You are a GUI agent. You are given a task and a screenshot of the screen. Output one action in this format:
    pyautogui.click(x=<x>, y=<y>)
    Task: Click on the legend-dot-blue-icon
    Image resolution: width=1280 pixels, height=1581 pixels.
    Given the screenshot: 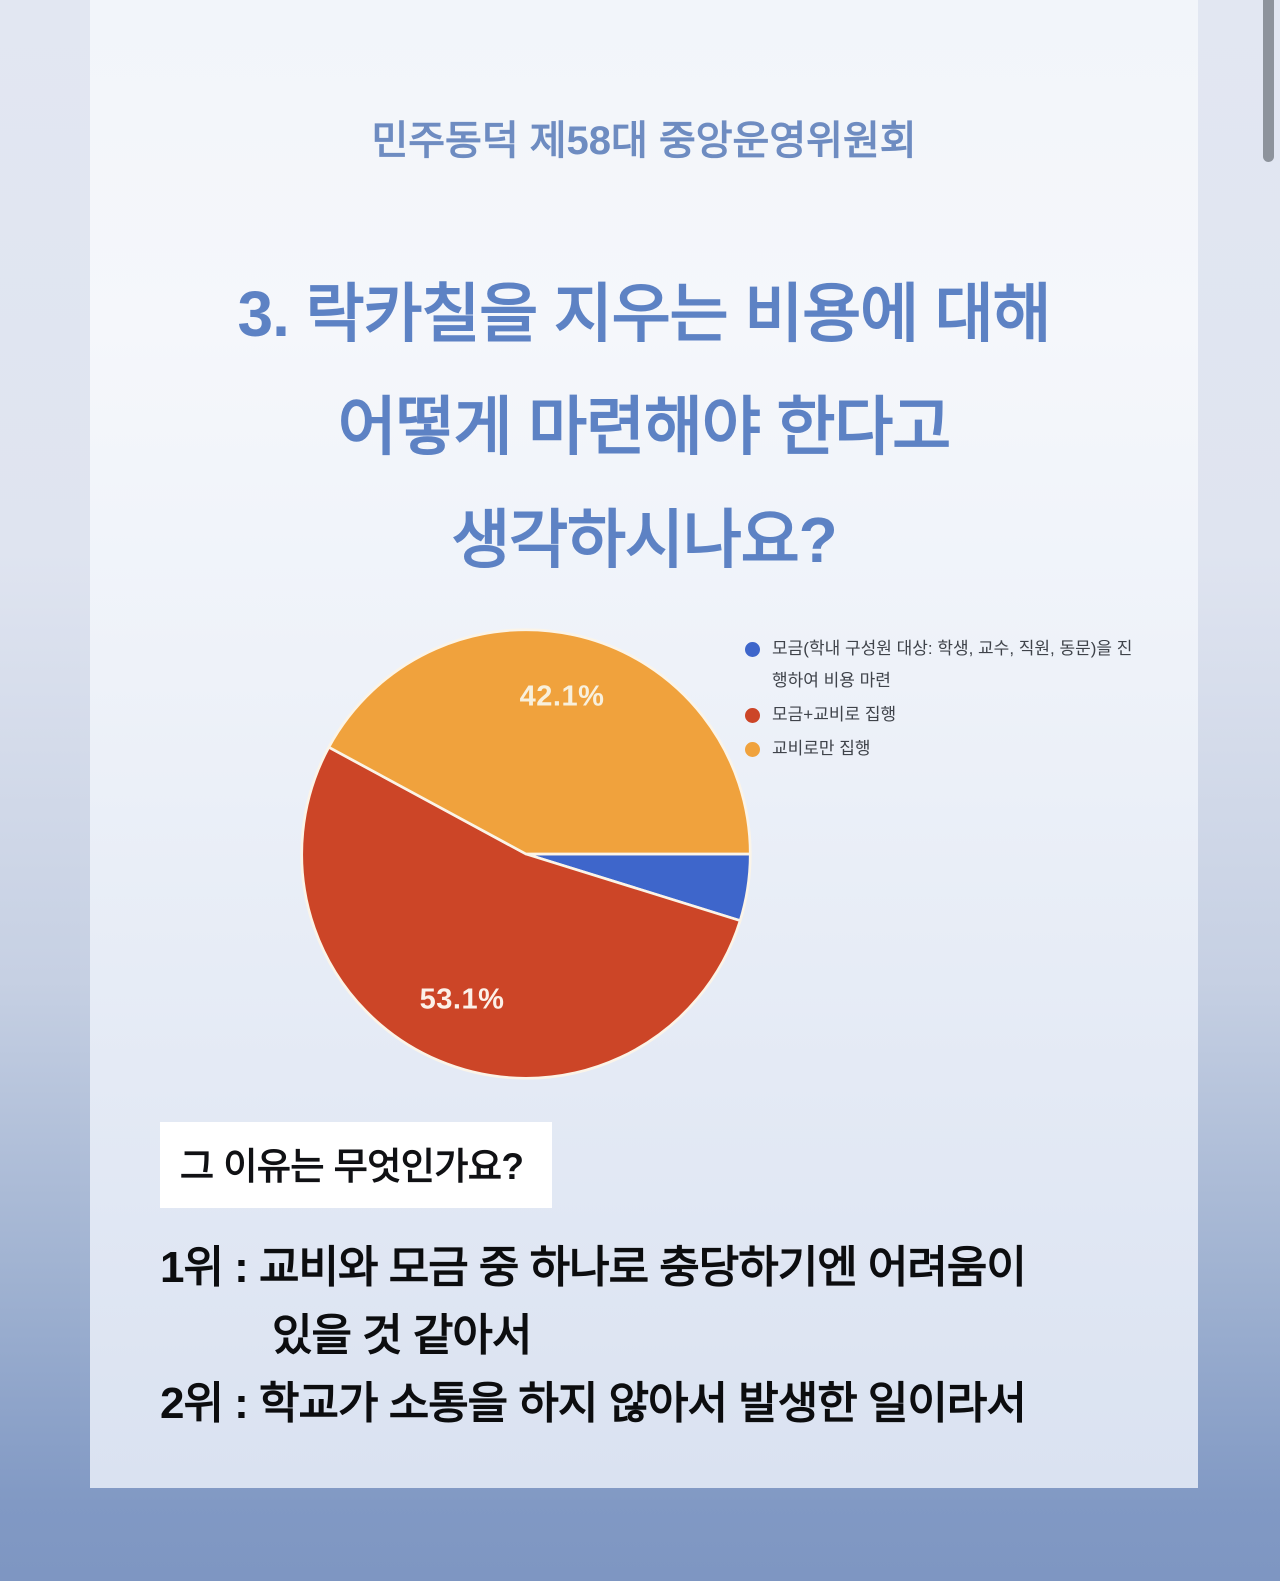 What is the action you would take?
    pyautogui.click(x=752, y=649)
    